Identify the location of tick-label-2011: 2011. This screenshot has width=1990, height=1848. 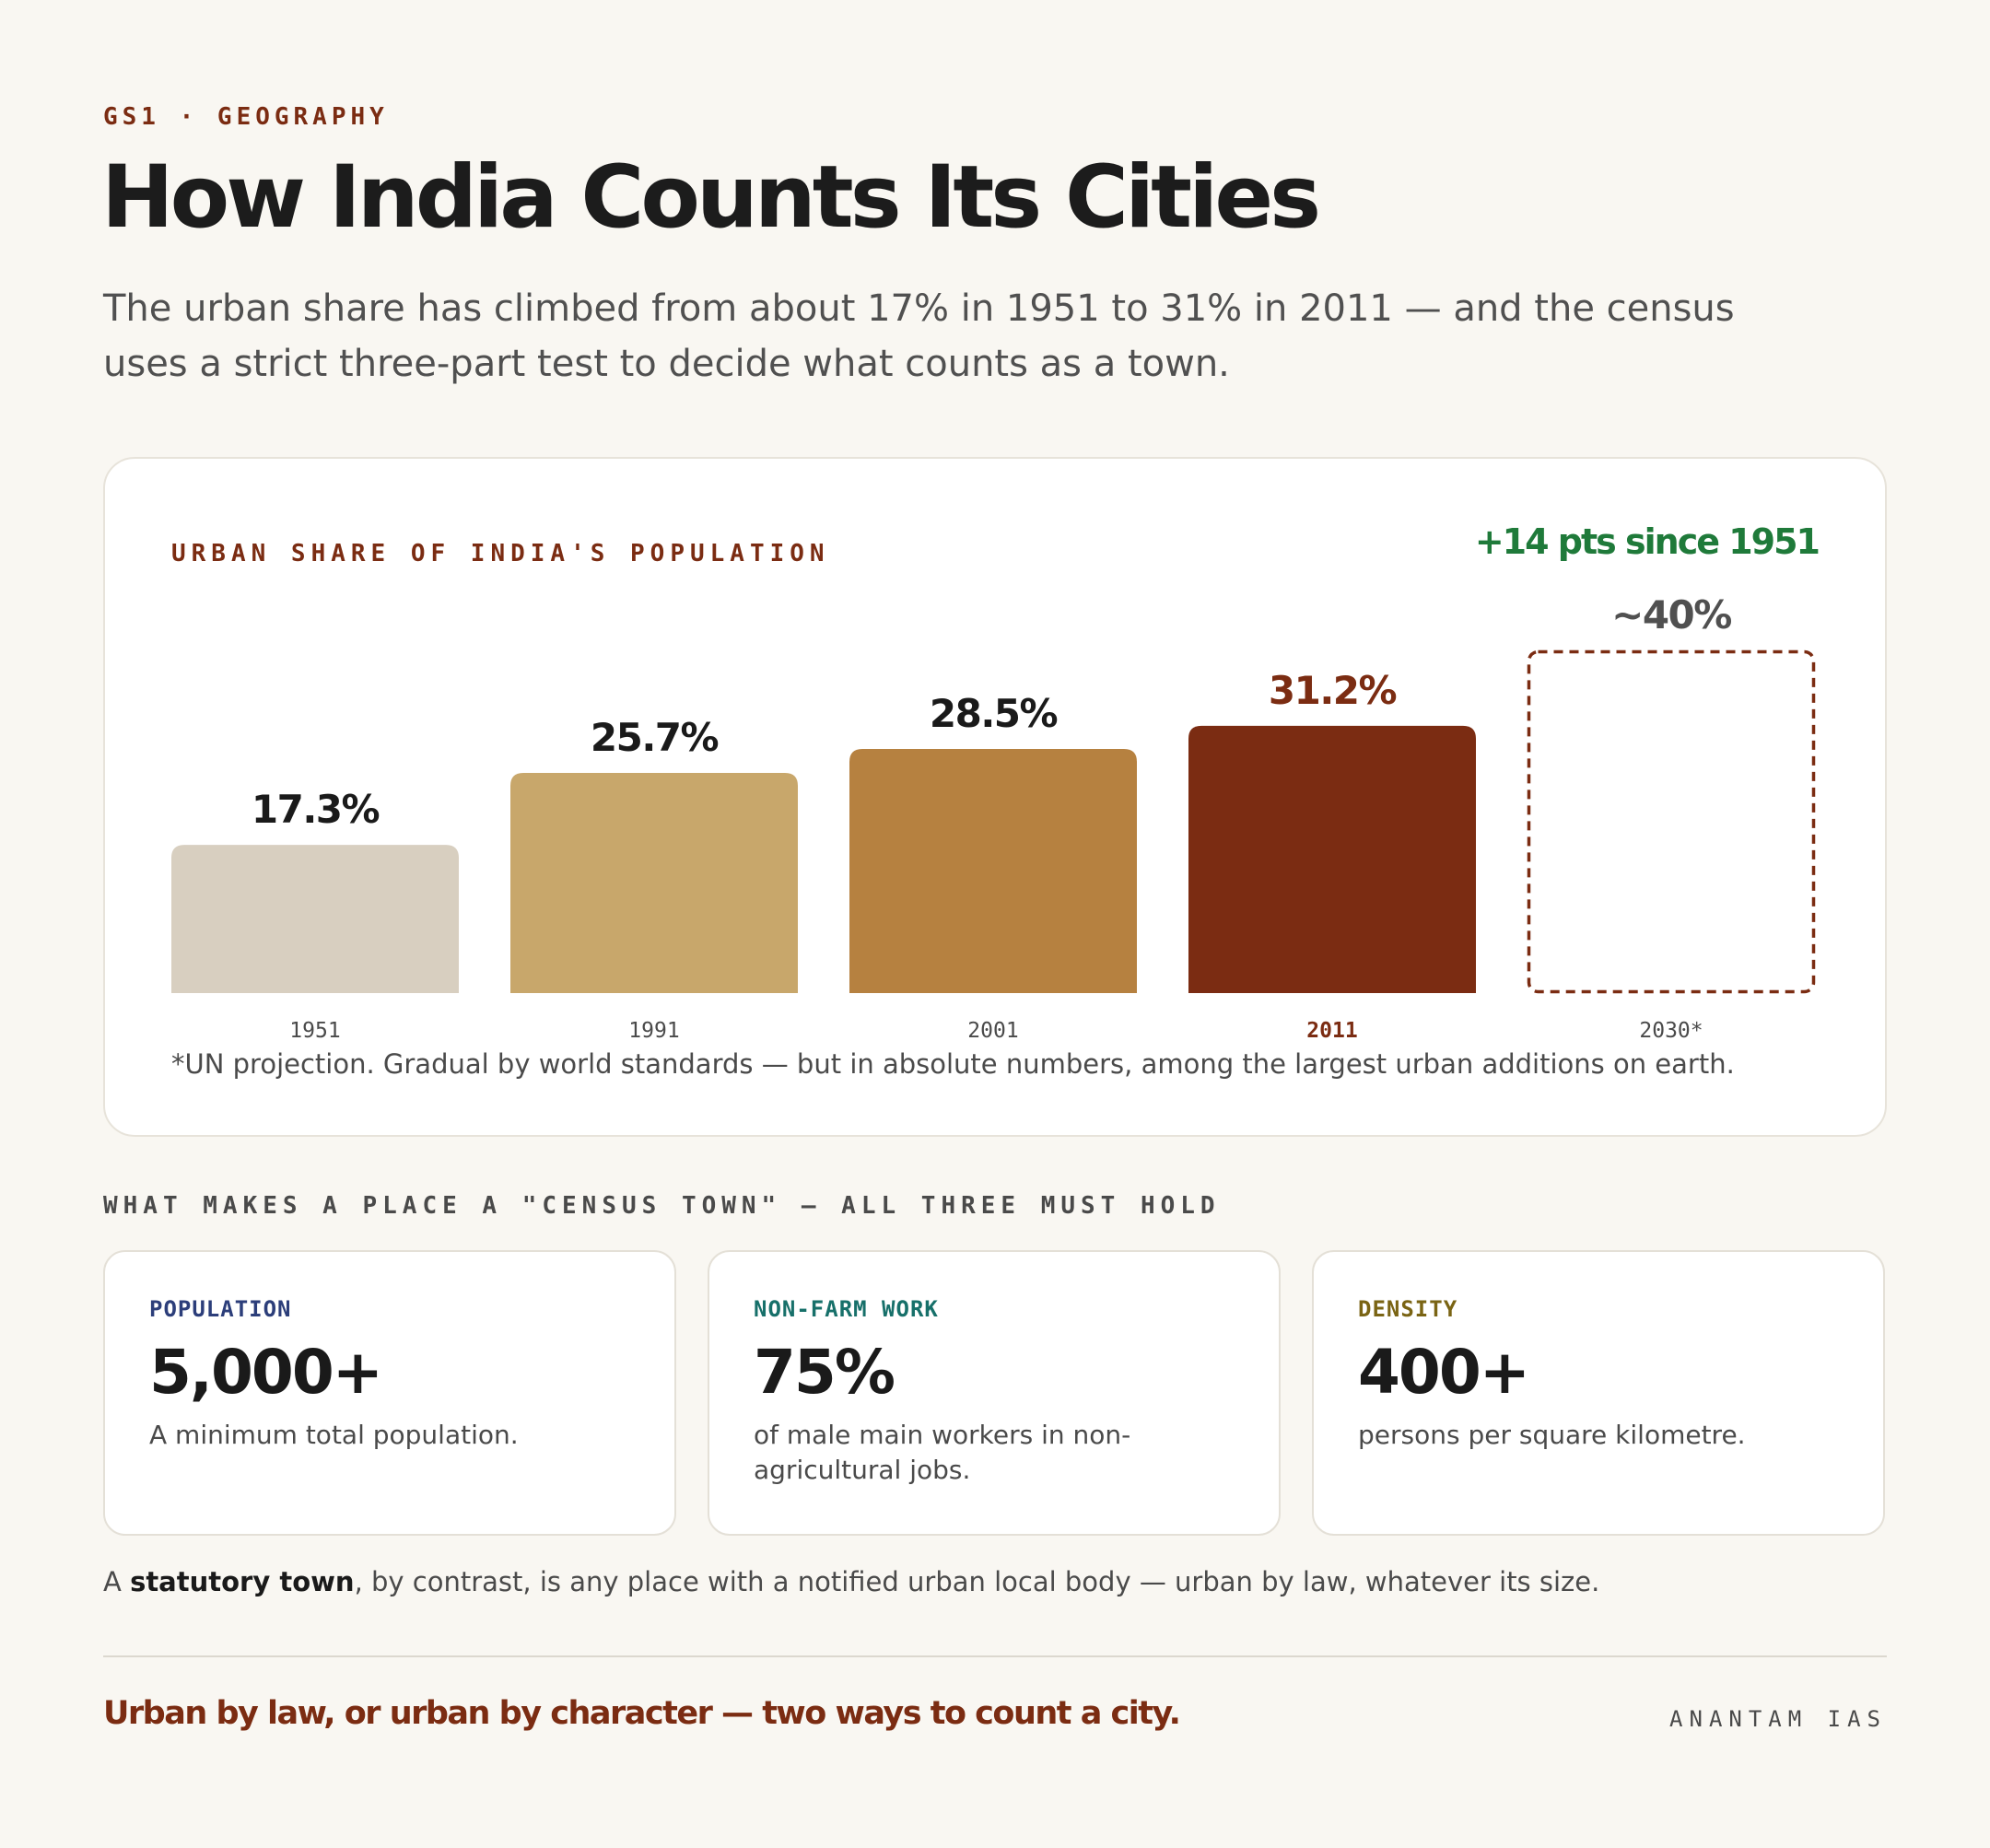
(1331, 1031).